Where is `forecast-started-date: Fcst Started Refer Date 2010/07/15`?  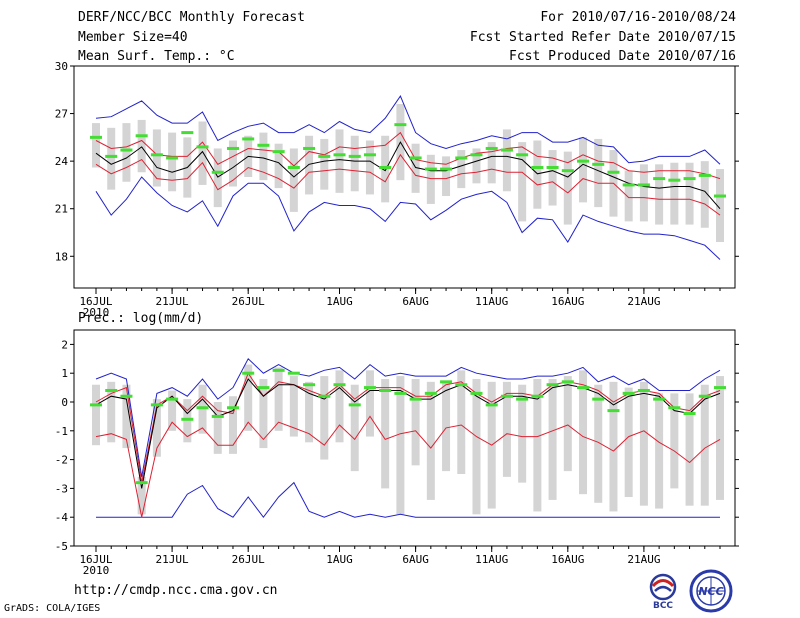
forecast-started-date: Fcst Started Refer Date 2010/07/15 is located at coordinates (602, 37).